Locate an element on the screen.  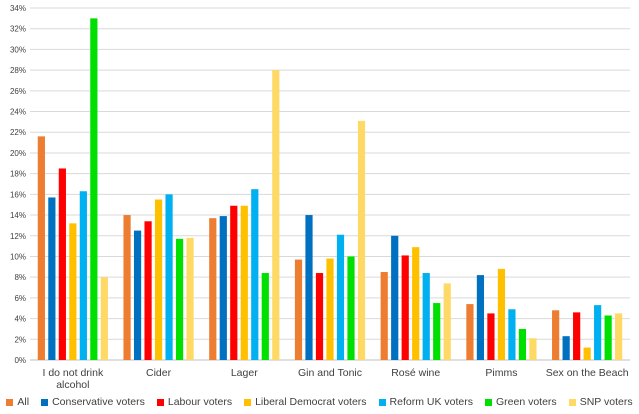
y-tick-label: 32% is located at coordinates (18, 29).